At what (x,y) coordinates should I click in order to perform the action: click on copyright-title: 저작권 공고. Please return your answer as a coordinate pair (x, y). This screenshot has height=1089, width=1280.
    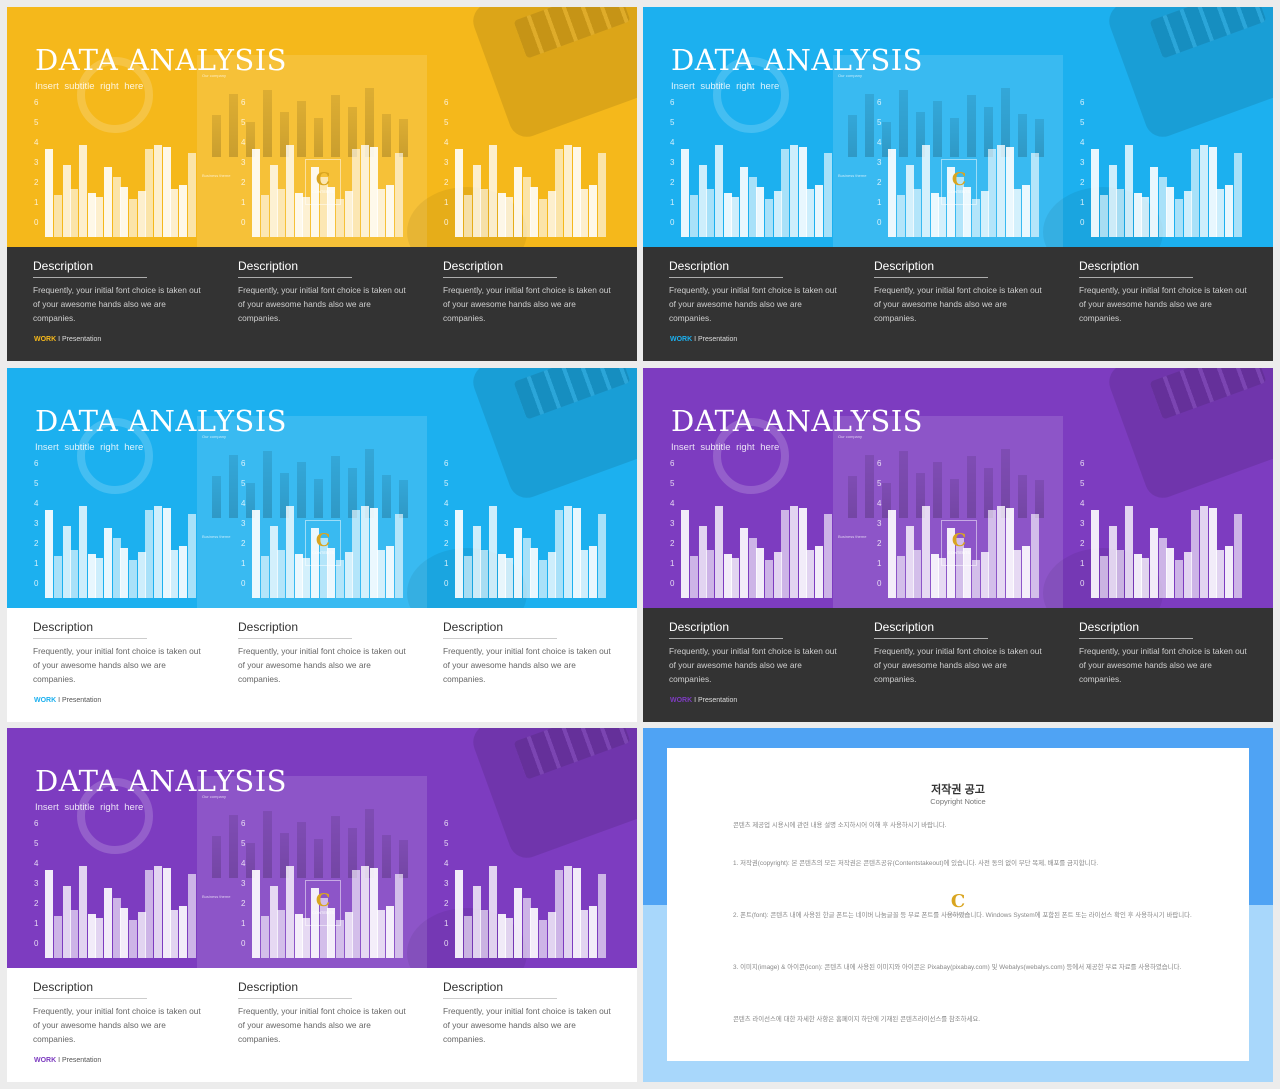
    Looking at the image, I should click on (958, 790).